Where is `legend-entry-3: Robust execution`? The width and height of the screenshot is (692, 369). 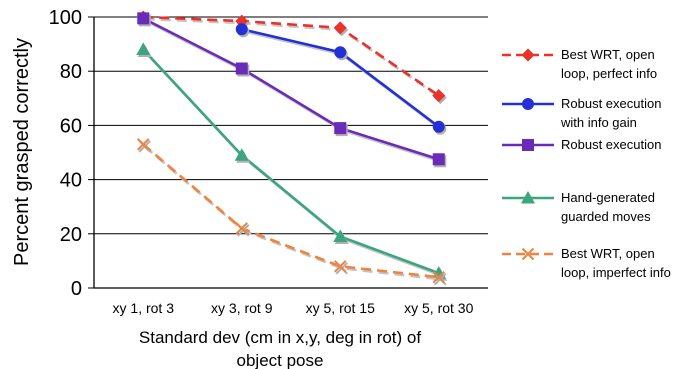 legend-entry-3: Robust execution is located at coordinates (581, 144).